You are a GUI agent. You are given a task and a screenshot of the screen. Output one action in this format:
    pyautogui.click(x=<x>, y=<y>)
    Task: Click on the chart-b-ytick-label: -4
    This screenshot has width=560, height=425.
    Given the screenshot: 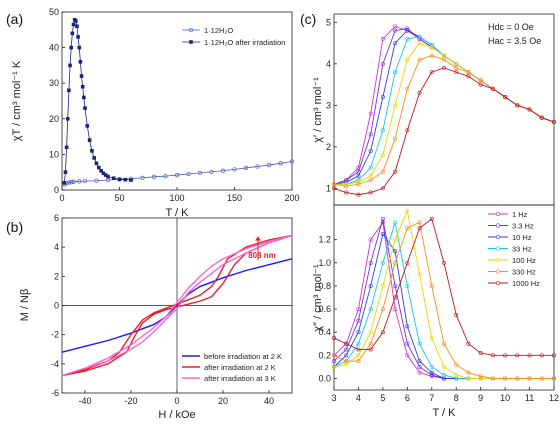 What is the action you would take?
    pyautogui.click(x=55, y=364)
    